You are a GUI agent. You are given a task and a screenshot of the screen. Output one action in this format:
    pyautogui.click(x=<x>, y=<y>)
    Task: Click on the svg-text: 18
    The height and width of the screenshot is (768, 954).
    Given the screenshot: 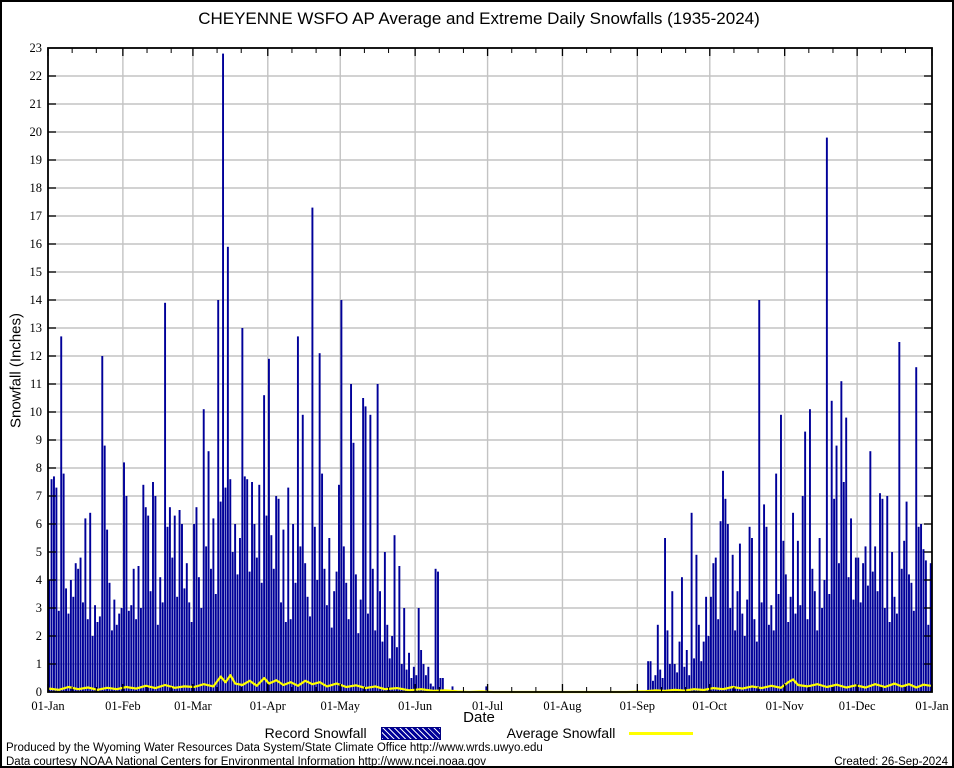 What is the action you would take?
    pyautogui.click(x=36, y=188)
    